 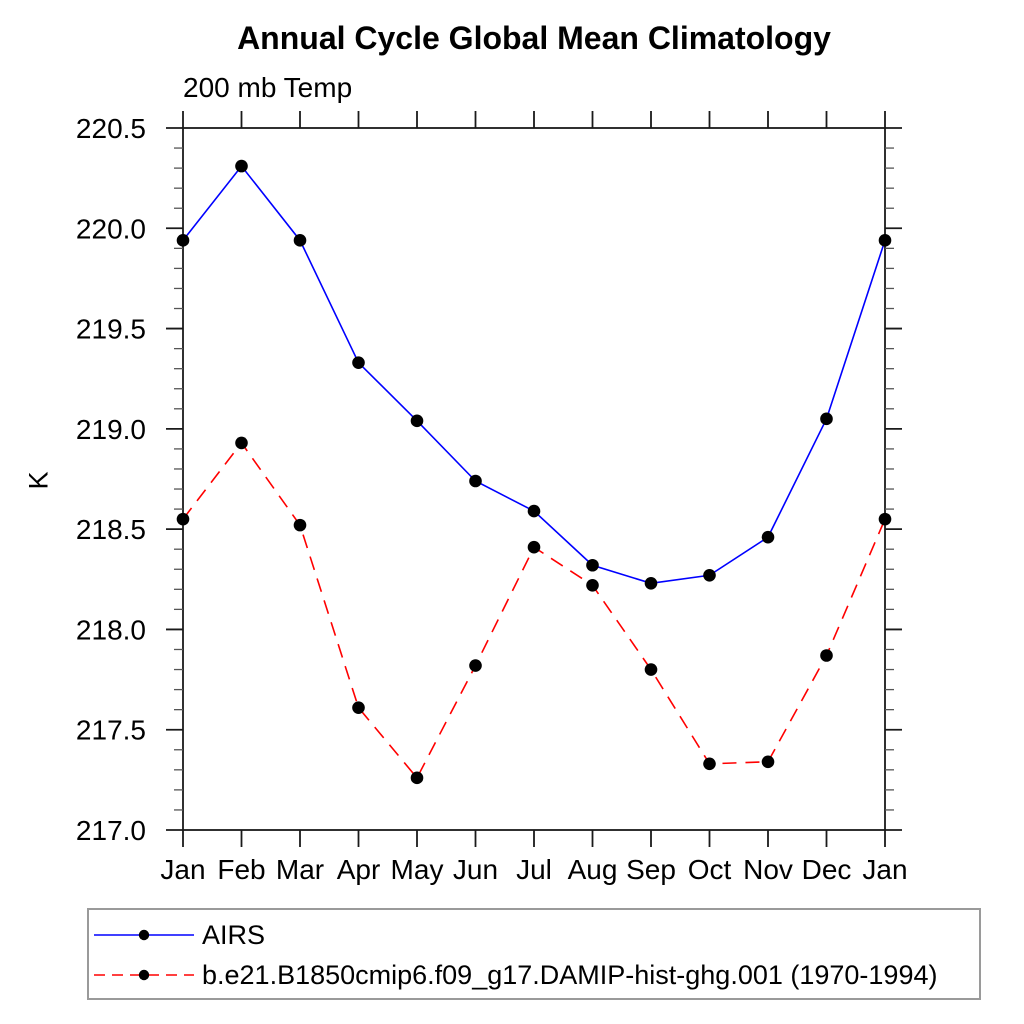 What do you see at coordinates (534, 838) in the screenshot?
I see `x-axis-ticks-bottom` at bounding box center [534, 838].